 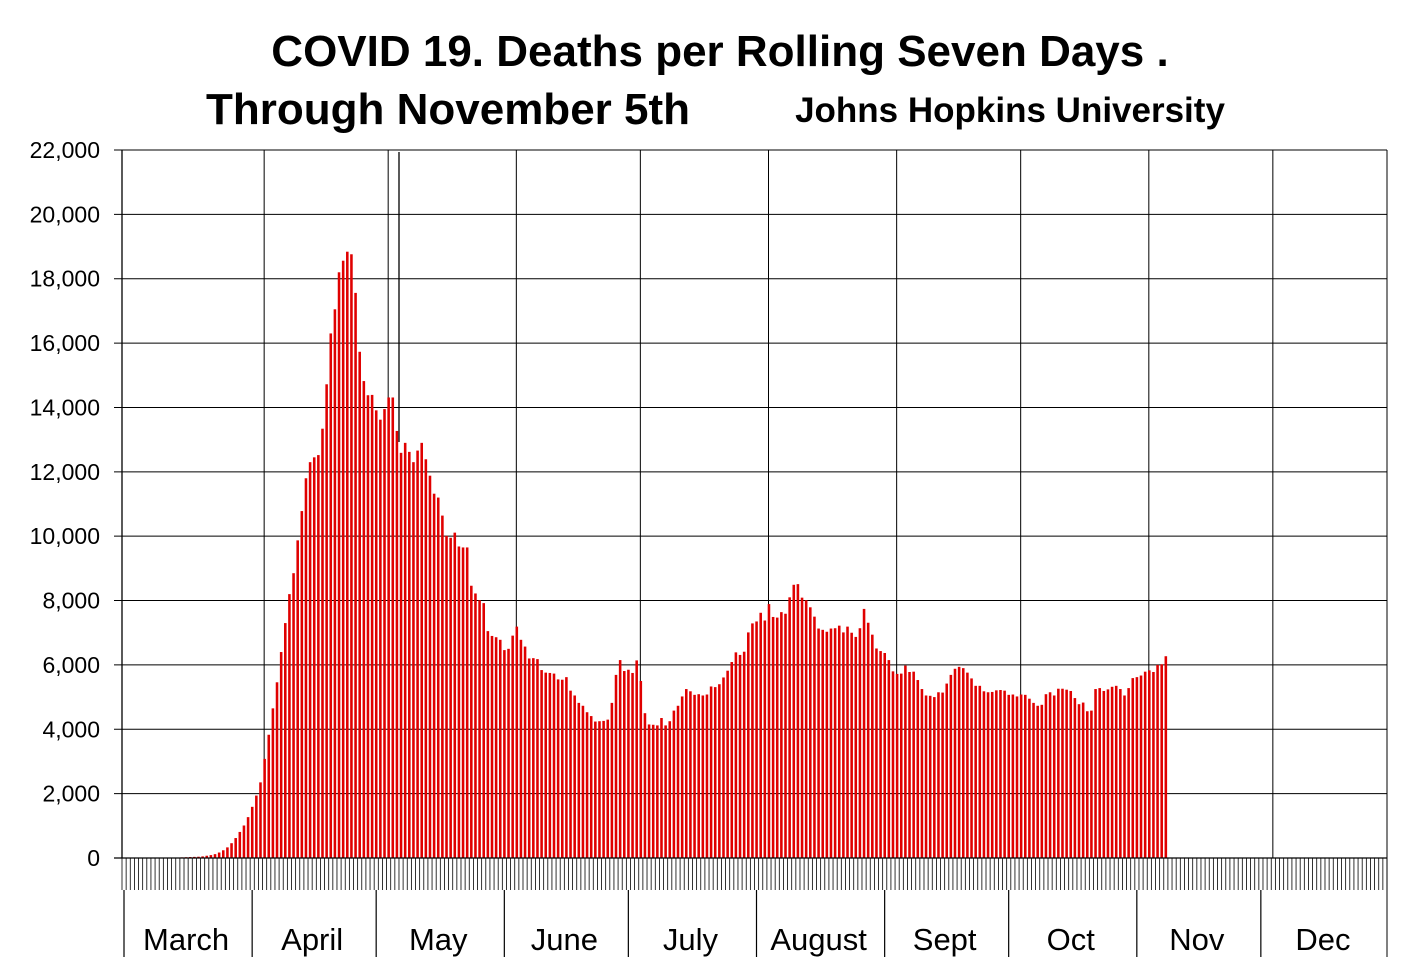 What do you see at coordinates (65, 150) in the screenshot?
I see `y-tick-label: 22,000` at bounding box center [65, 150].